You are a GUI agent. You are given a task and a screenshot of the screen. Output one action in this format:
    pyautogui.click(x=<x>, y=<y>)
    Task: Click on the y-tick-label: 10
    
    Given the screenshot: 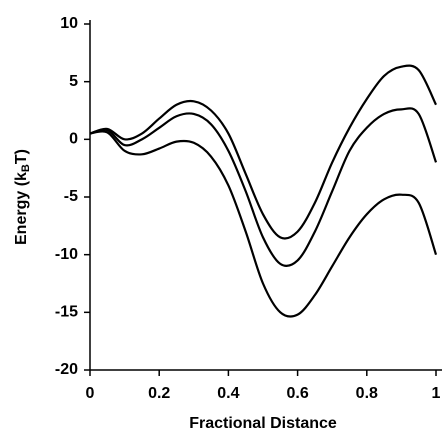 What is the action you would take?
    pyautogui.click(x=69, y=23)
    